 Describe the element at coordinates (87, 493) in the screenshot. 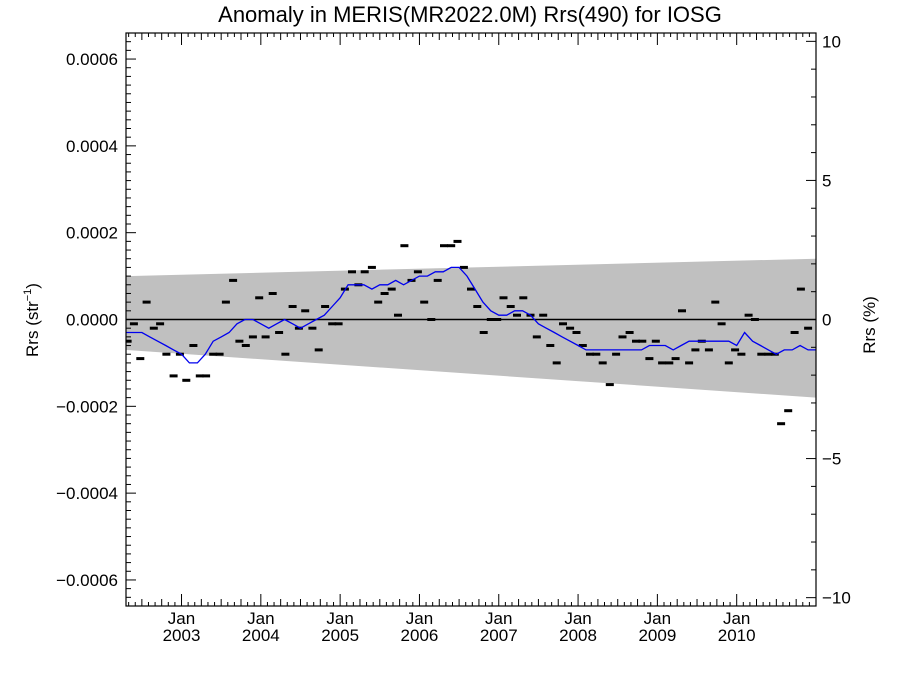

I see `left-tick-label: −0.0004` at that location.